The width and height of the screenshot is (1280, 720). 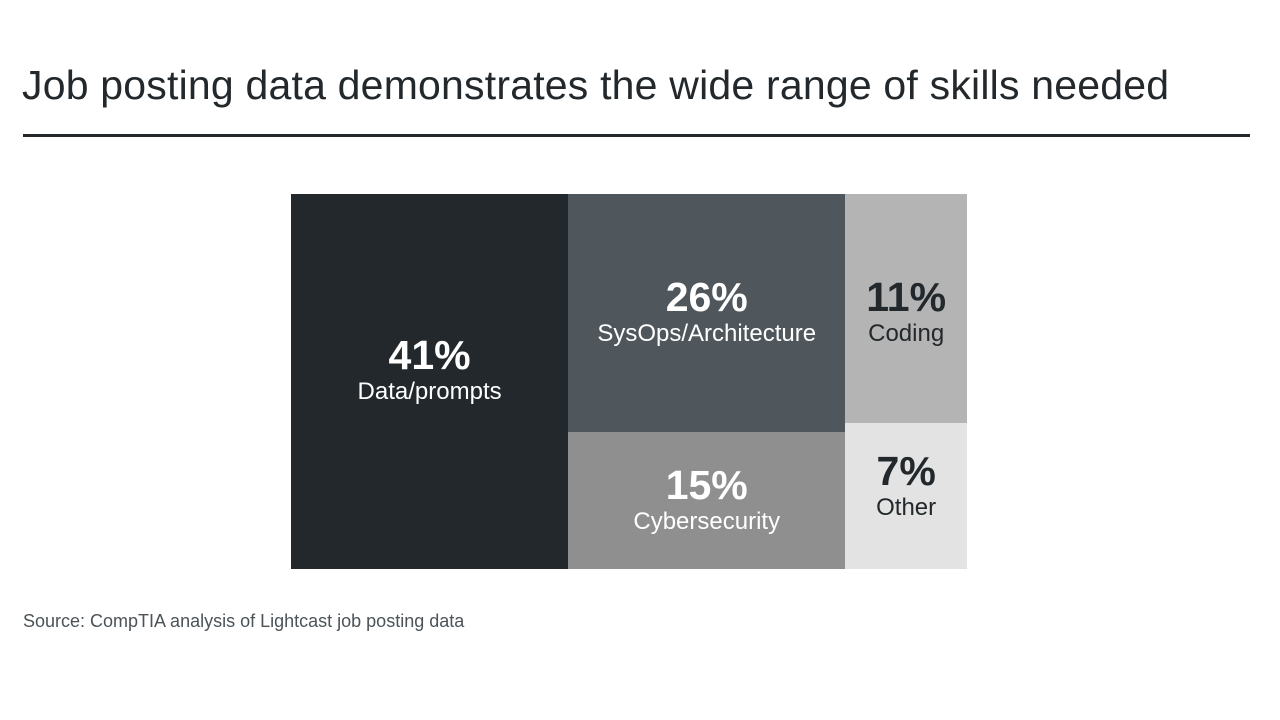 I want to click on cell-category-label: SysOps/Architecture, so click(x=707, y=333).